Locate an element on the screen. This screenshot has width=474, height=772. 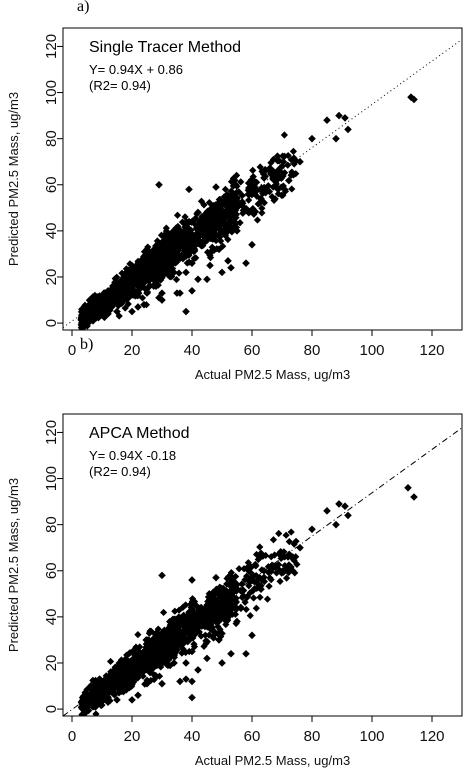
y-tick-label: 40 is located at coordinates (51, 231).